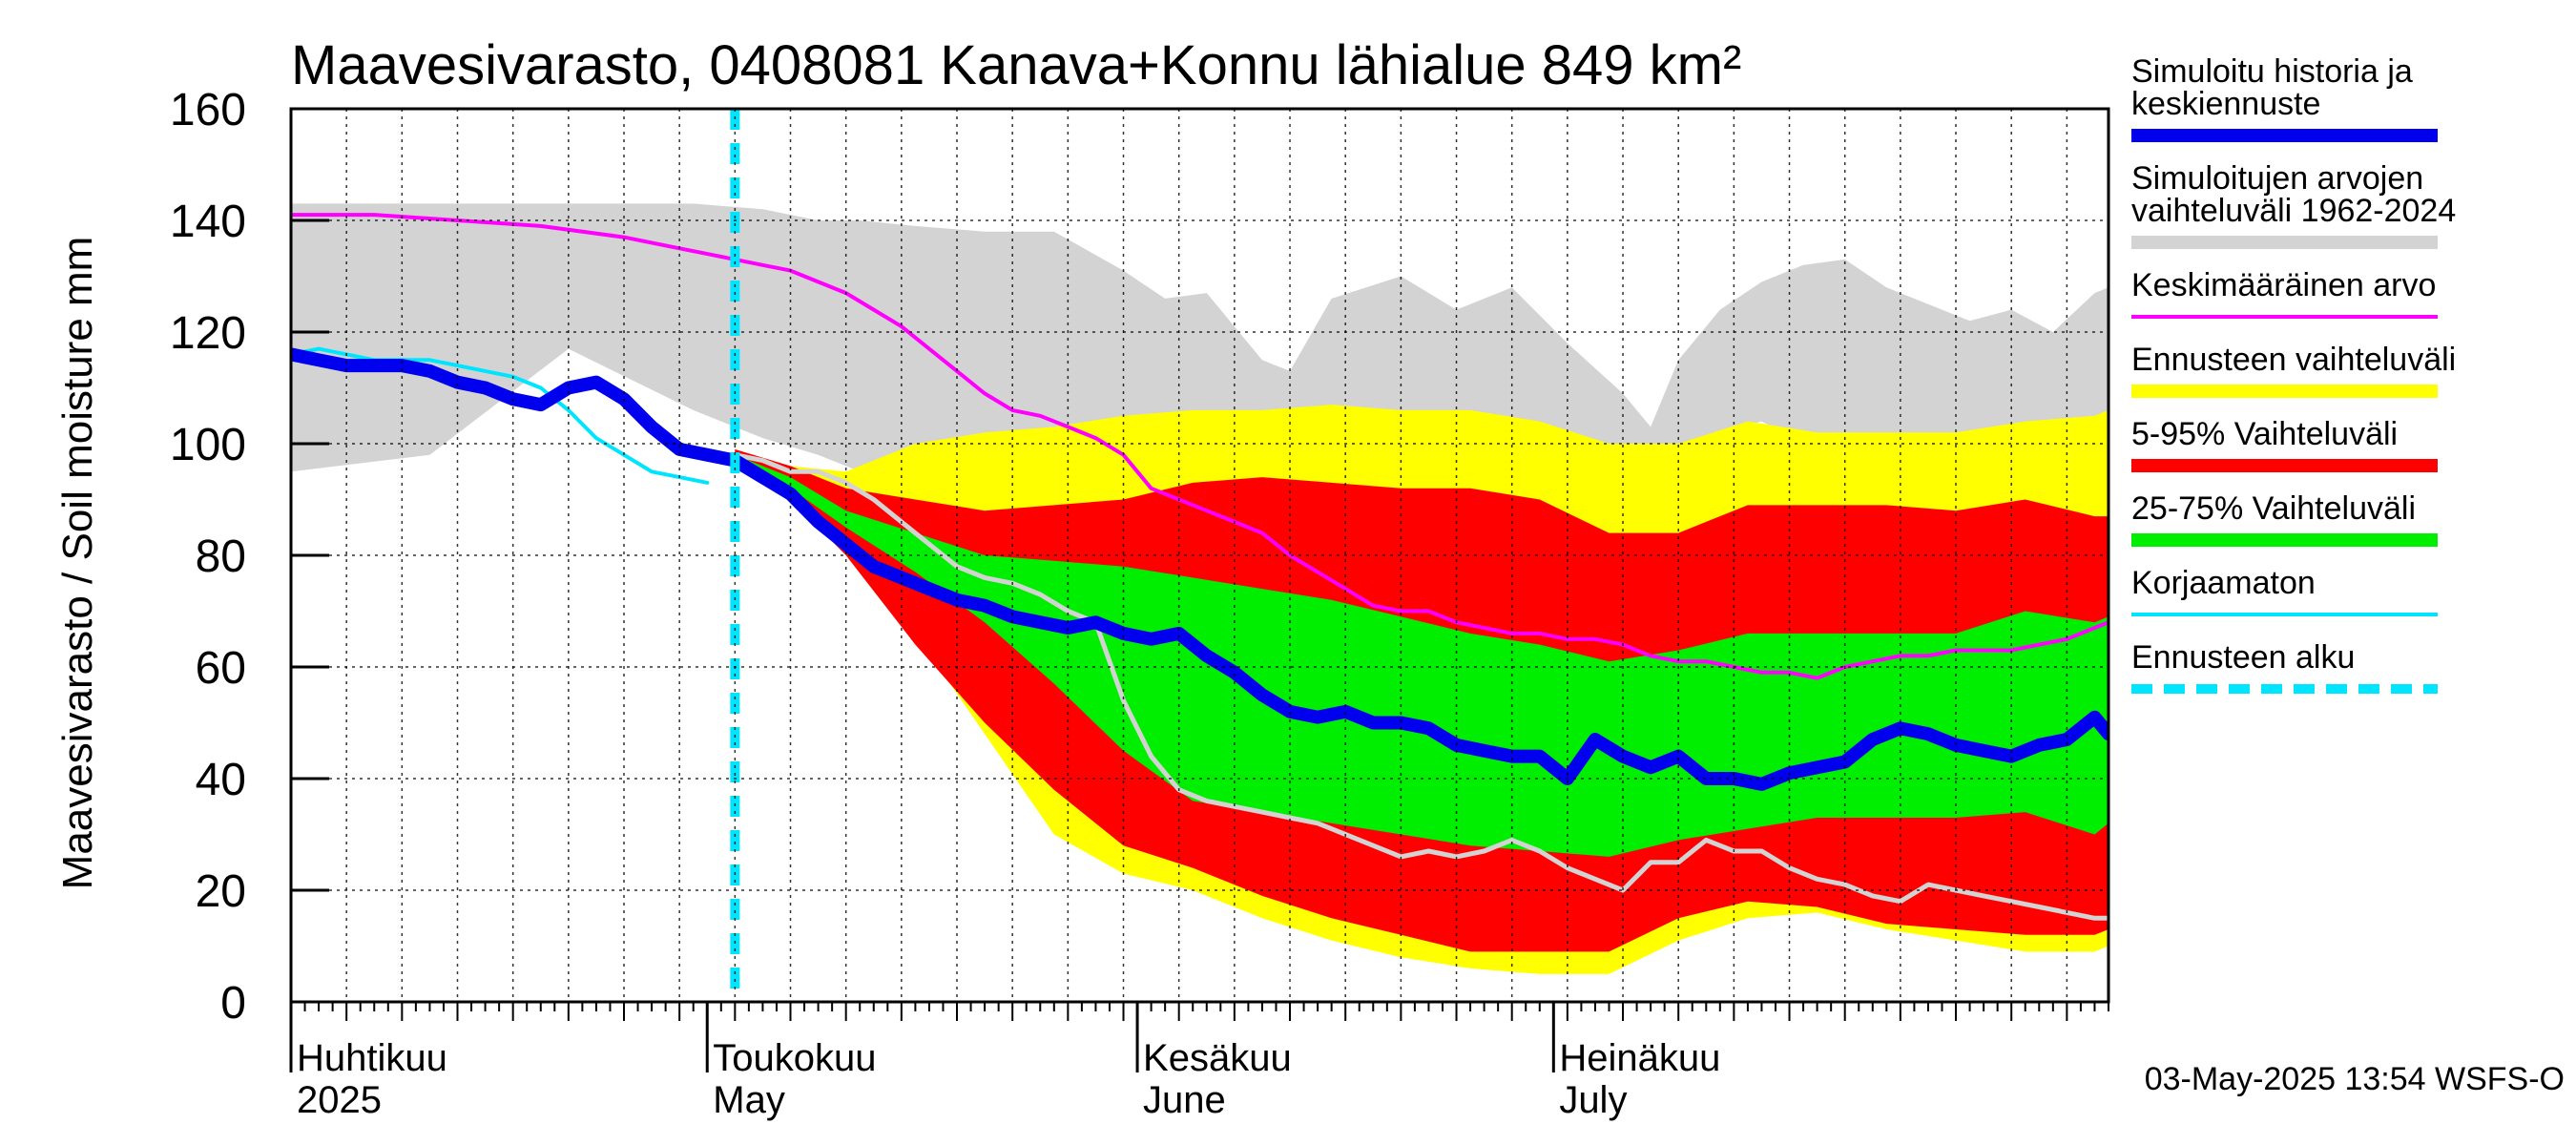 Image resolution: width=2576 pixels, height=1145 pixels. Describe the element at coordinates (2223, 583) in the screenshot. I see `legend-label: Korjaamaton` at that location.